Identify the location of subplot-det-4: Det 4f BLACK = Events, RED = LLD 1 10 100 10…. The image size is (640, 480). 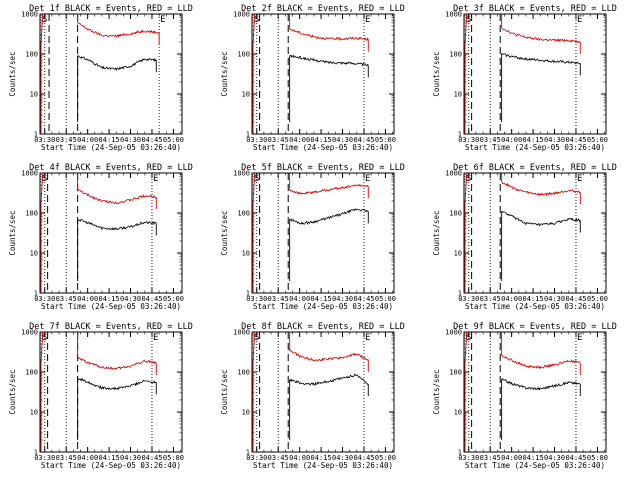
(100, 237).